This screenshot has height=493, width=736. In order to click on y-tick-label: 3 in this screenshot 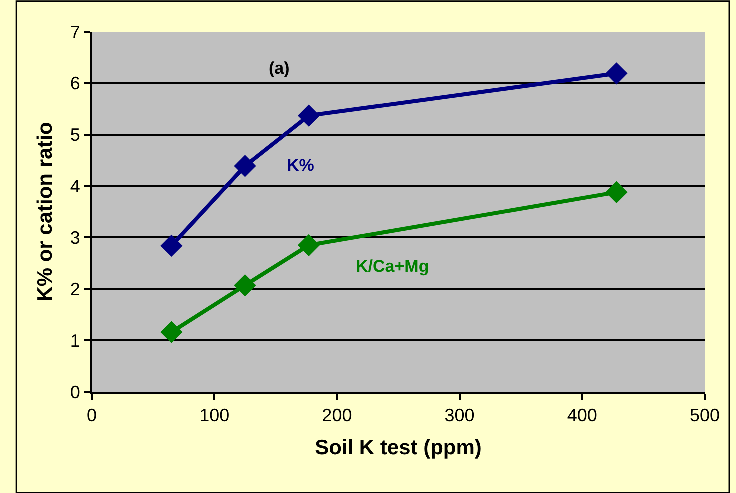, I will do `click(75, 238)`.